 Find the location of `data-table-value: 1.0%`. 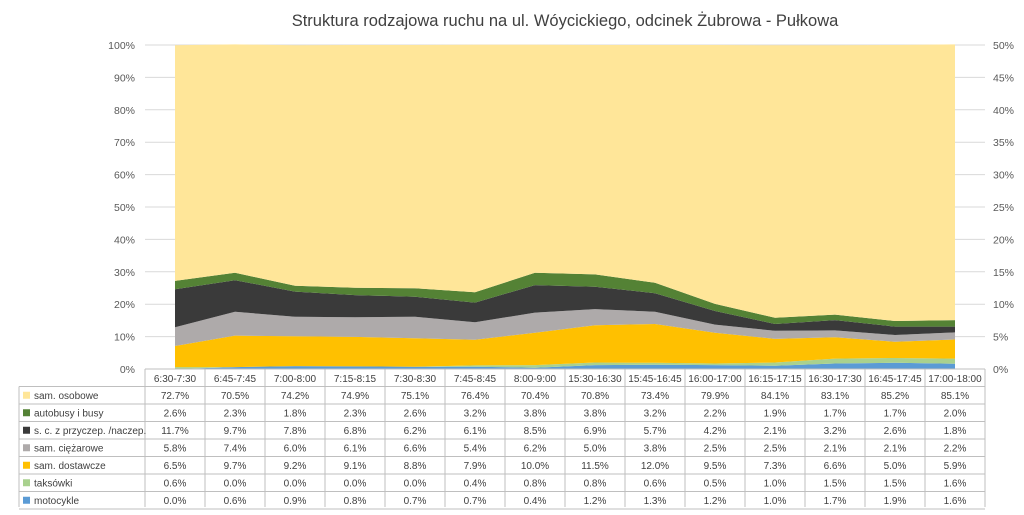

data-table-value: 1.0% is located at coordinates (775, 501).